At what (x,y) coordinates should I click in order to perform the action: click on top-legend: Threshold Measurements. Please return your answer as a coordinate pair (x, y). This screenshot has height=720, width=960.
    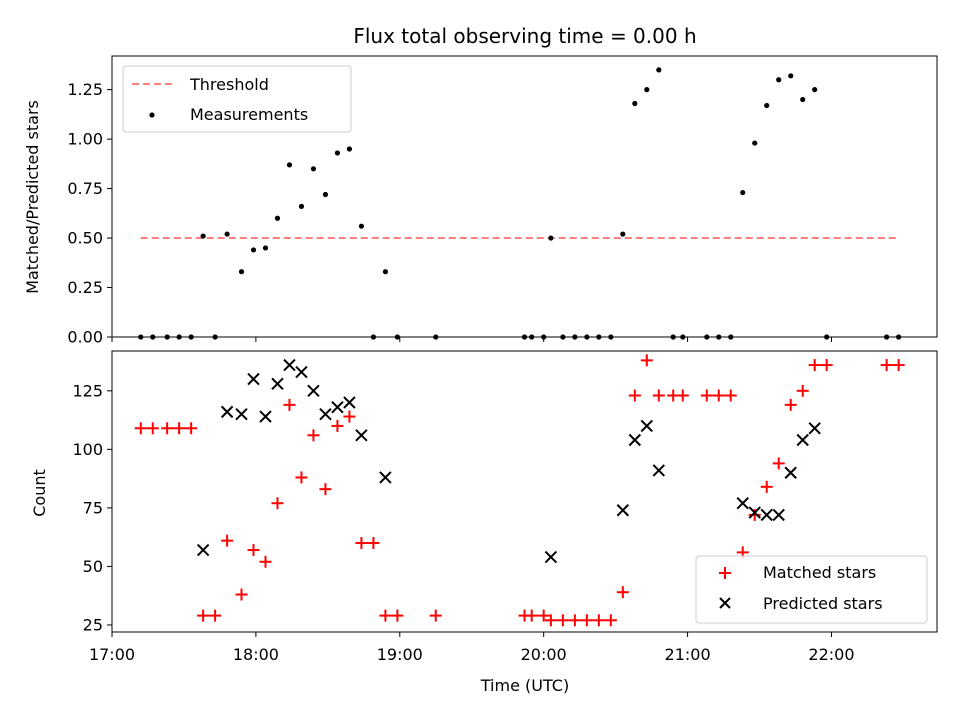
    Looking at the image, I should click on (237, 99).